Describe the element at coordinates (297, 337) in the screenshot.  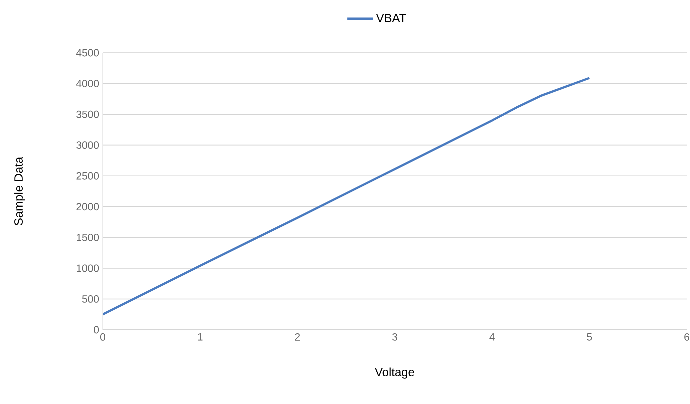
I see `x-tick-label: 2` at that location.